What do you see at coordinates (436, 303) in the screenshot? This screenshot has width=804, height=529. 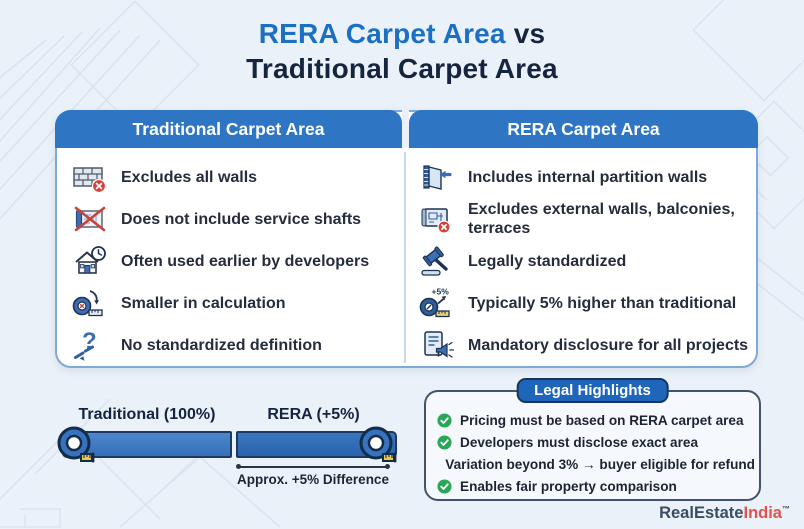 I see `tape-measure-plus5-icon: +5%` at bounding box center [436, 303].